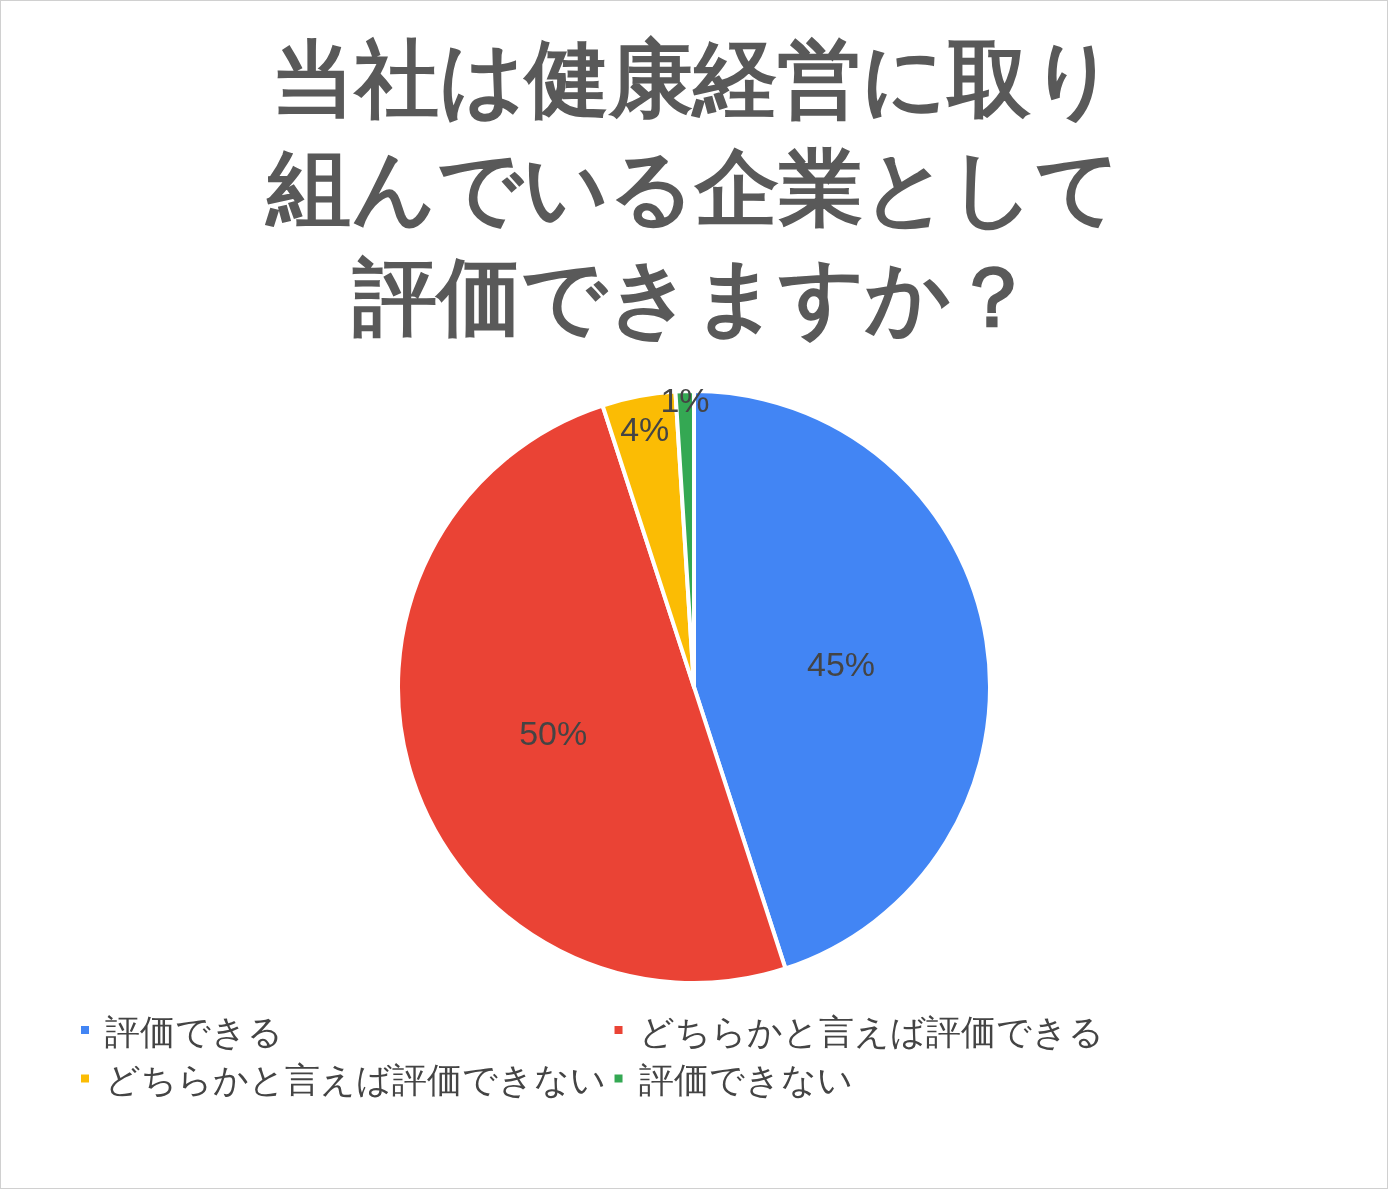 The width and height of the screenshot is (1388, 1189). I want to click on legend-label: 評価できない, so click(745, 1080).